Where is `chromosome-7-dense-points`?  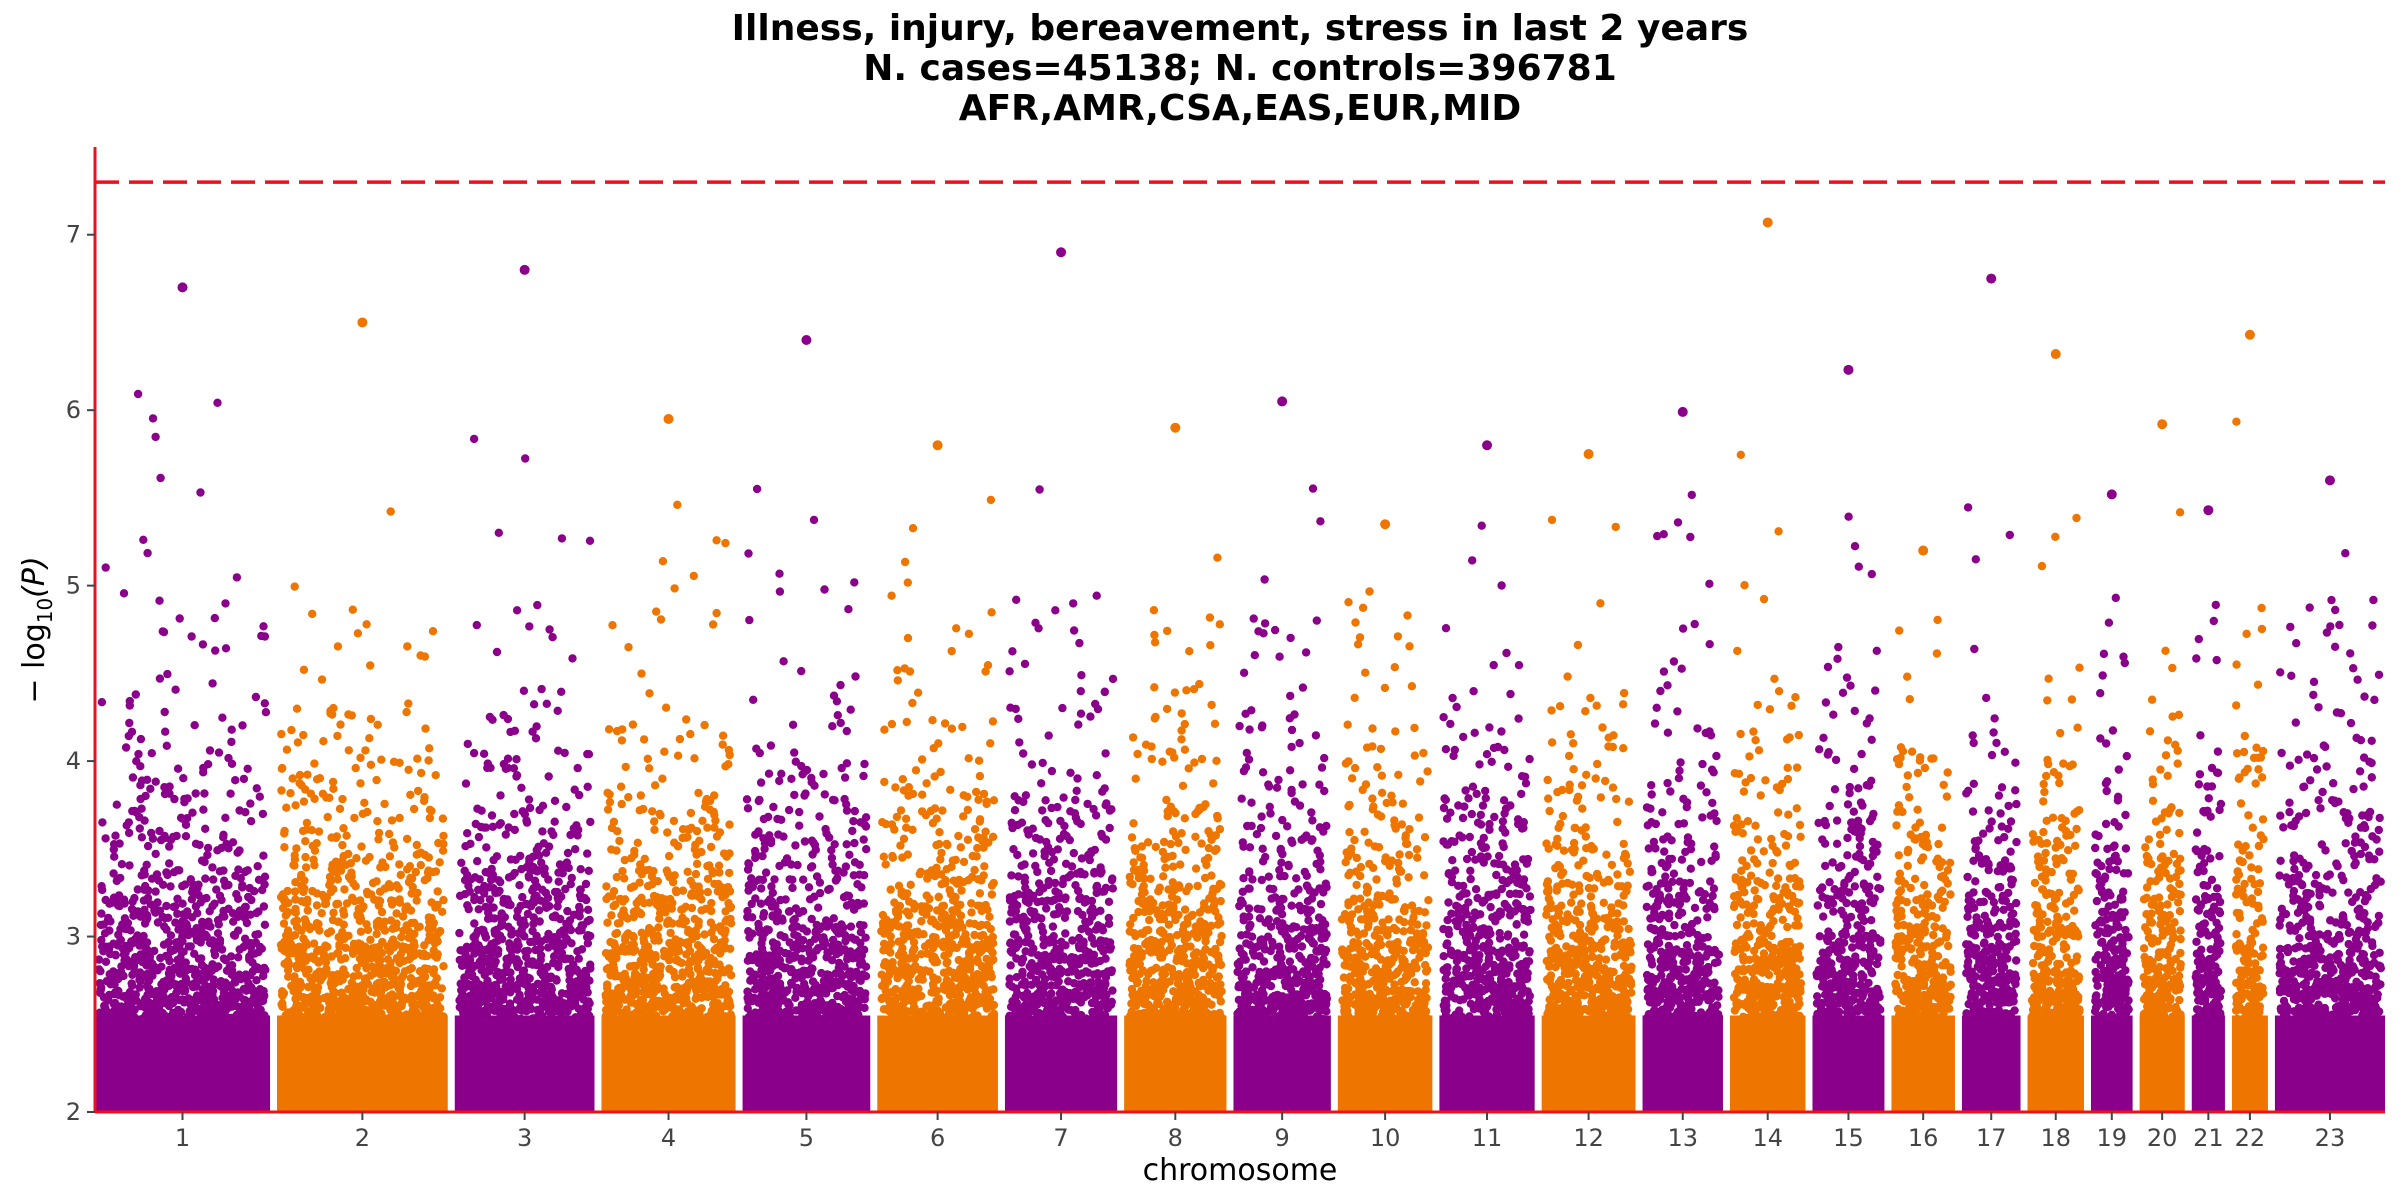
chromosome-7-dense-points is located at coordinates (1061, 1063).